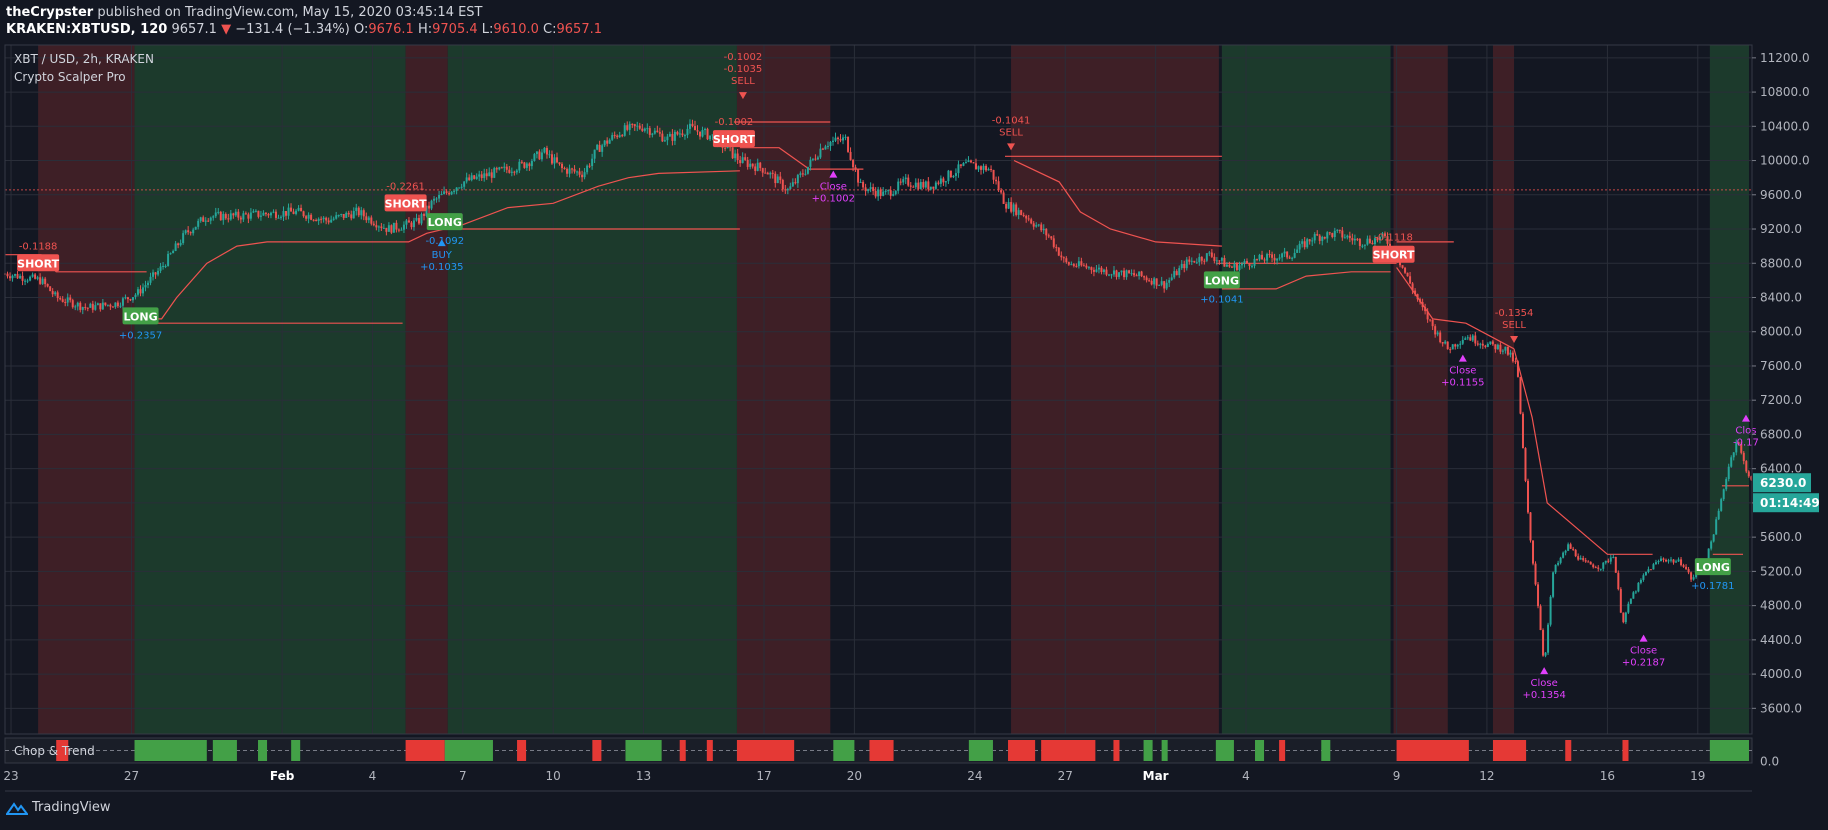 This screenshot has width=1828, height=830. What do you see at coordinates (553, 776) in the screenshot?
I see `x-tick-label: 10` at bounding box center [553, 776].